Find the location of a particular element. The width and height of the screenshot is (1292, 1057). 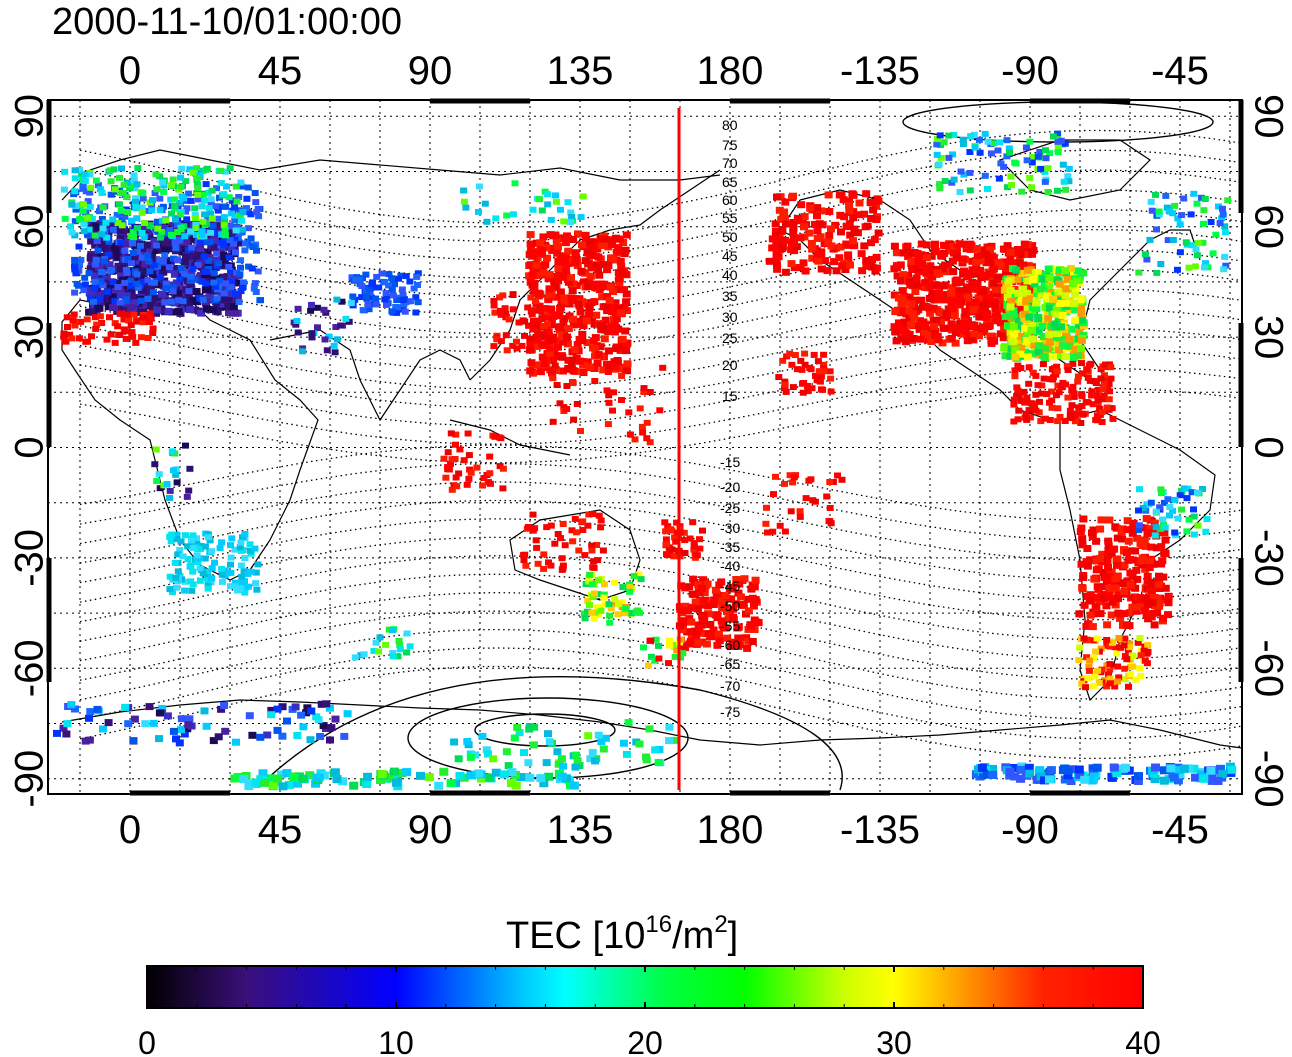

colorbar-gradient is located at coordinates (645, 987).